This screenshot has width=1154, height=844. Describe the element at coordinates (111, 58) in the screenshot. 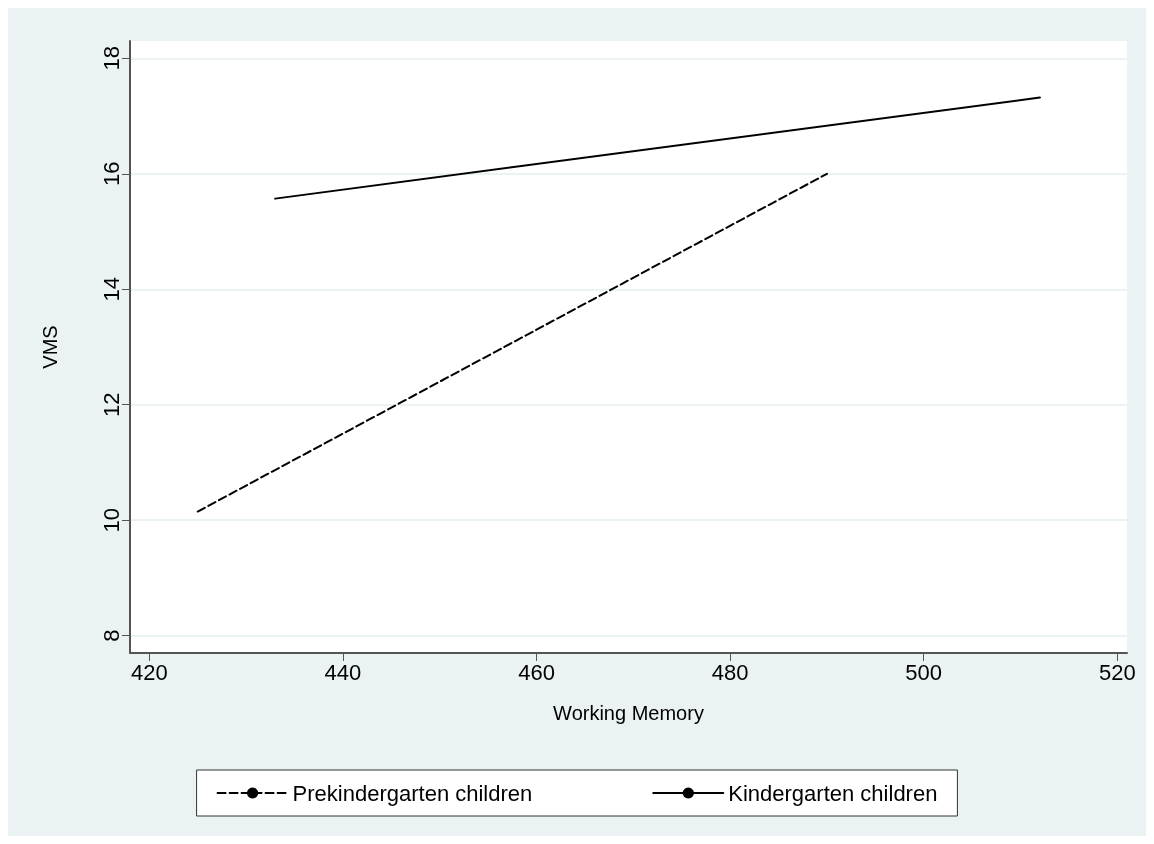

I see `y-tick-label: 18` at that location.